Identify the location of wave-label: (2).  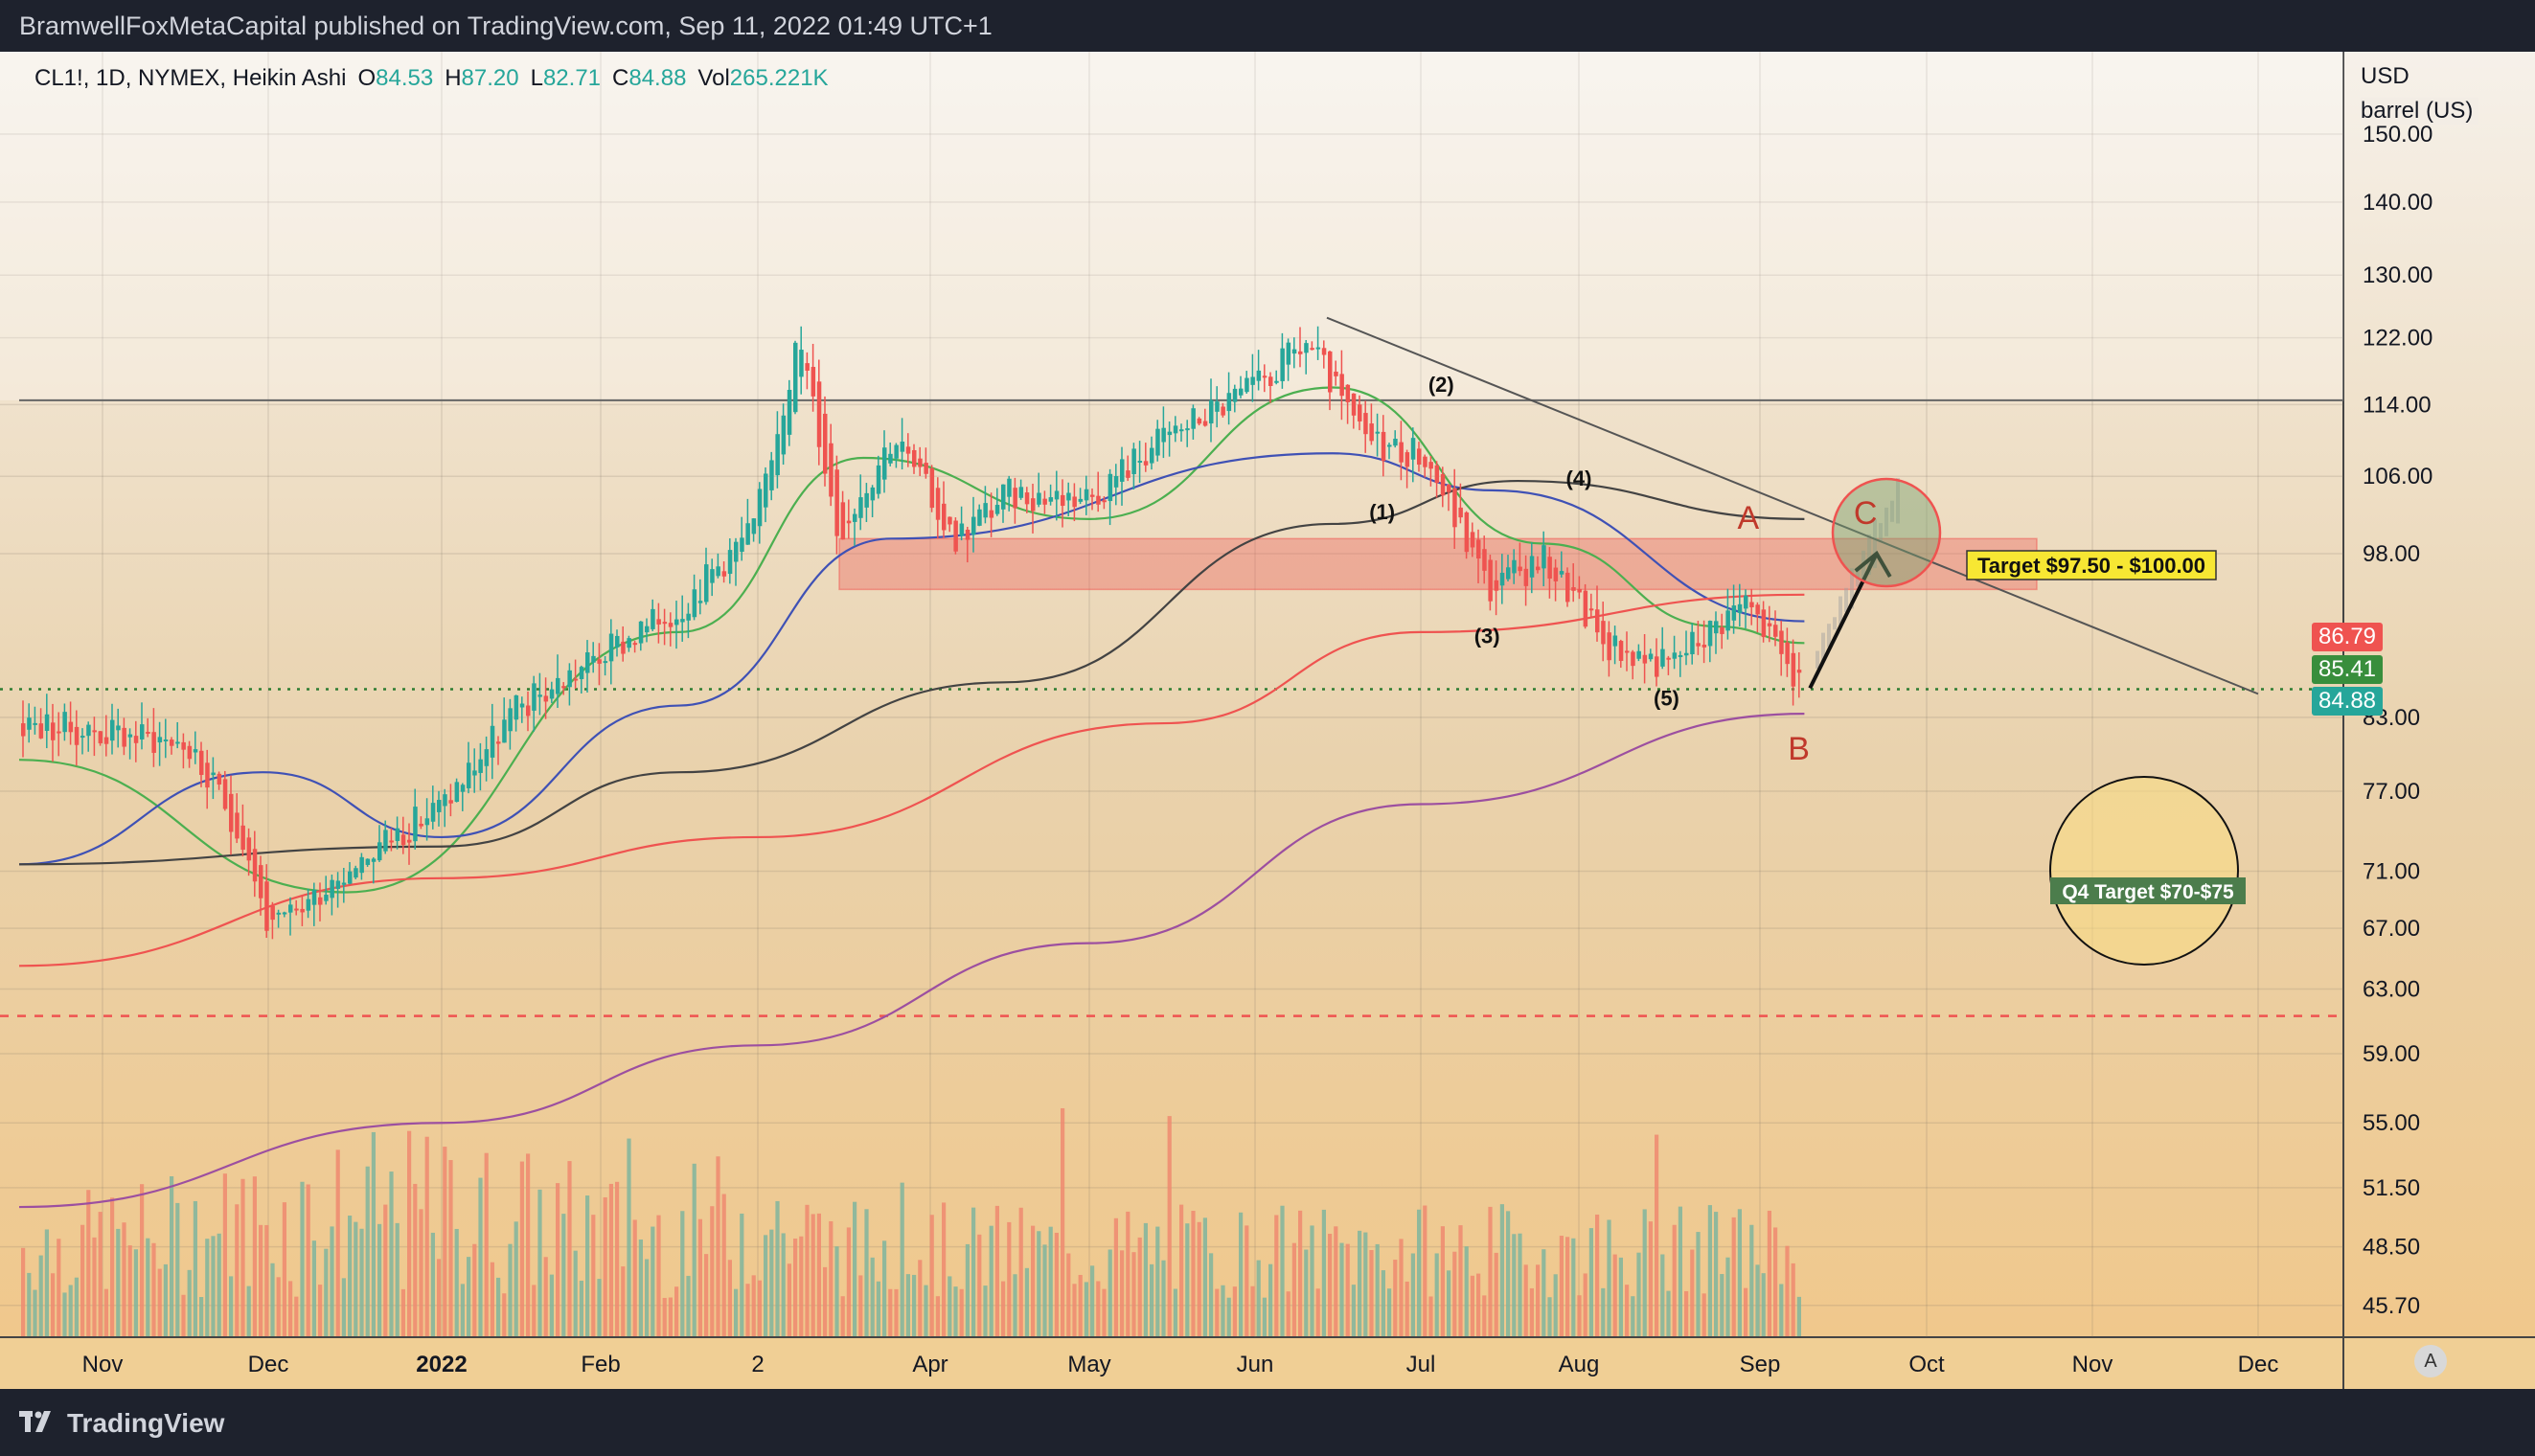
(1441, 385).